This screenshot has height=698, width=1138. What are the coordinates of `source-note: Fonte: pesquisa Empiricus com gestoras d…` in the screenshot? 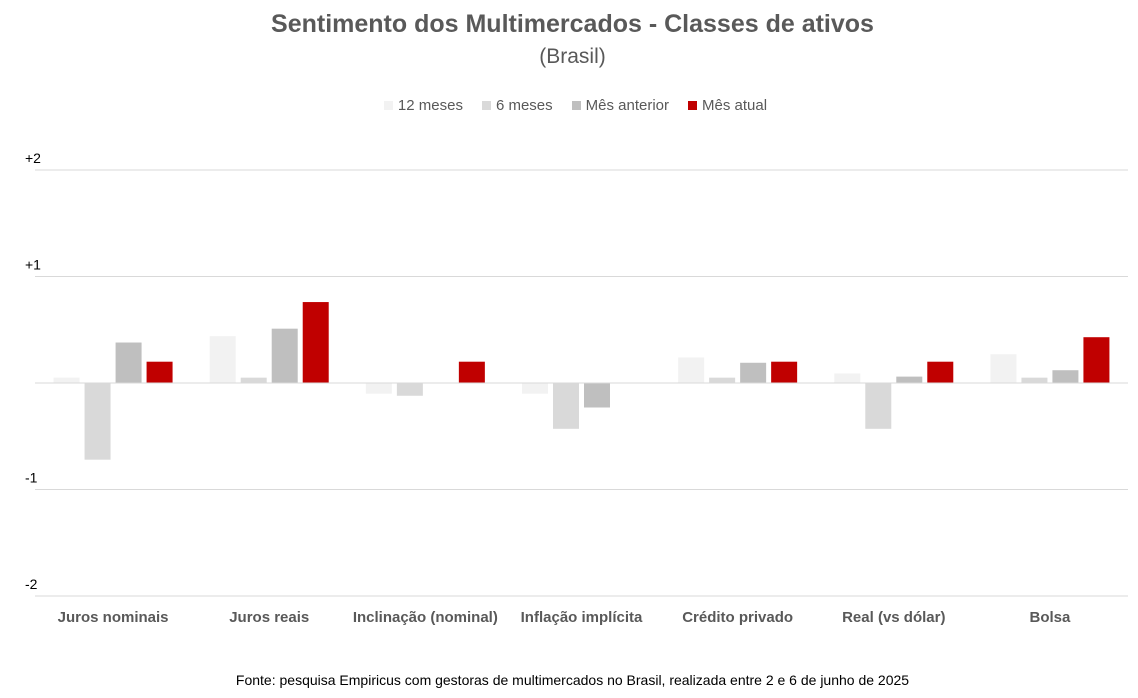 It's located at (572, 680).